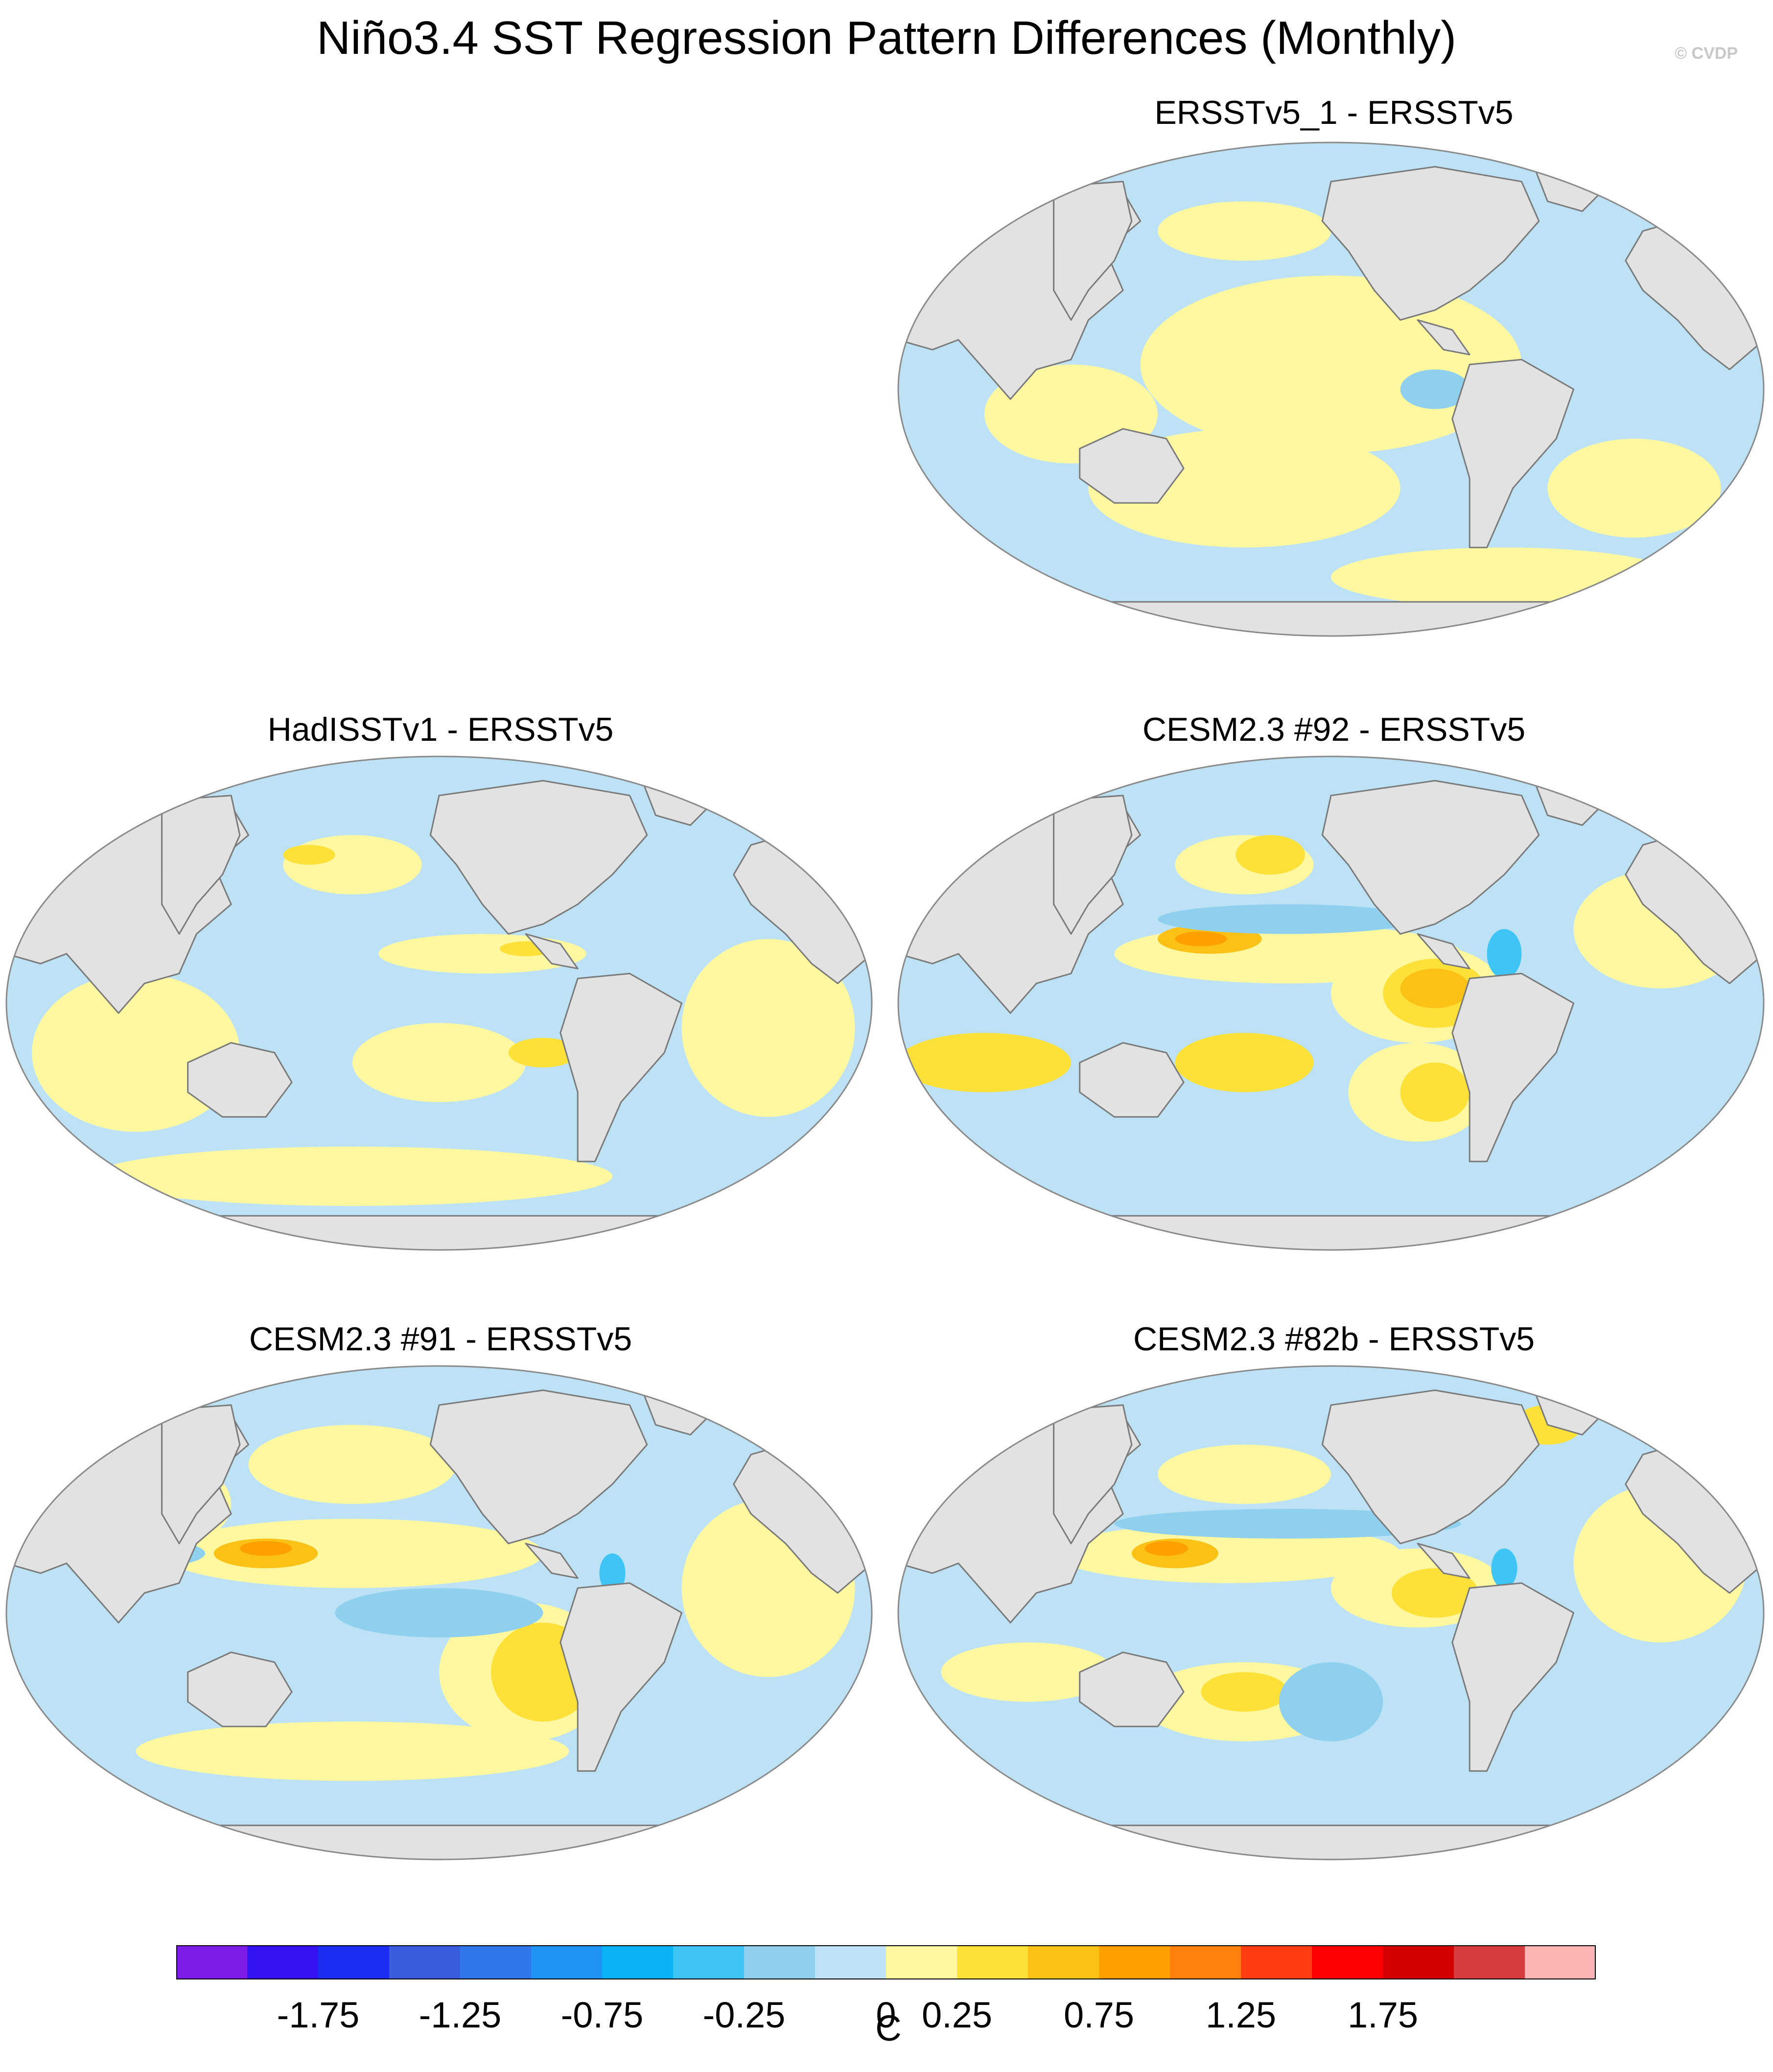 The width and height of the screenshot is (1773, 2072). I want to click on colorbar-tick-label: -1.75, so click(318, 2015).